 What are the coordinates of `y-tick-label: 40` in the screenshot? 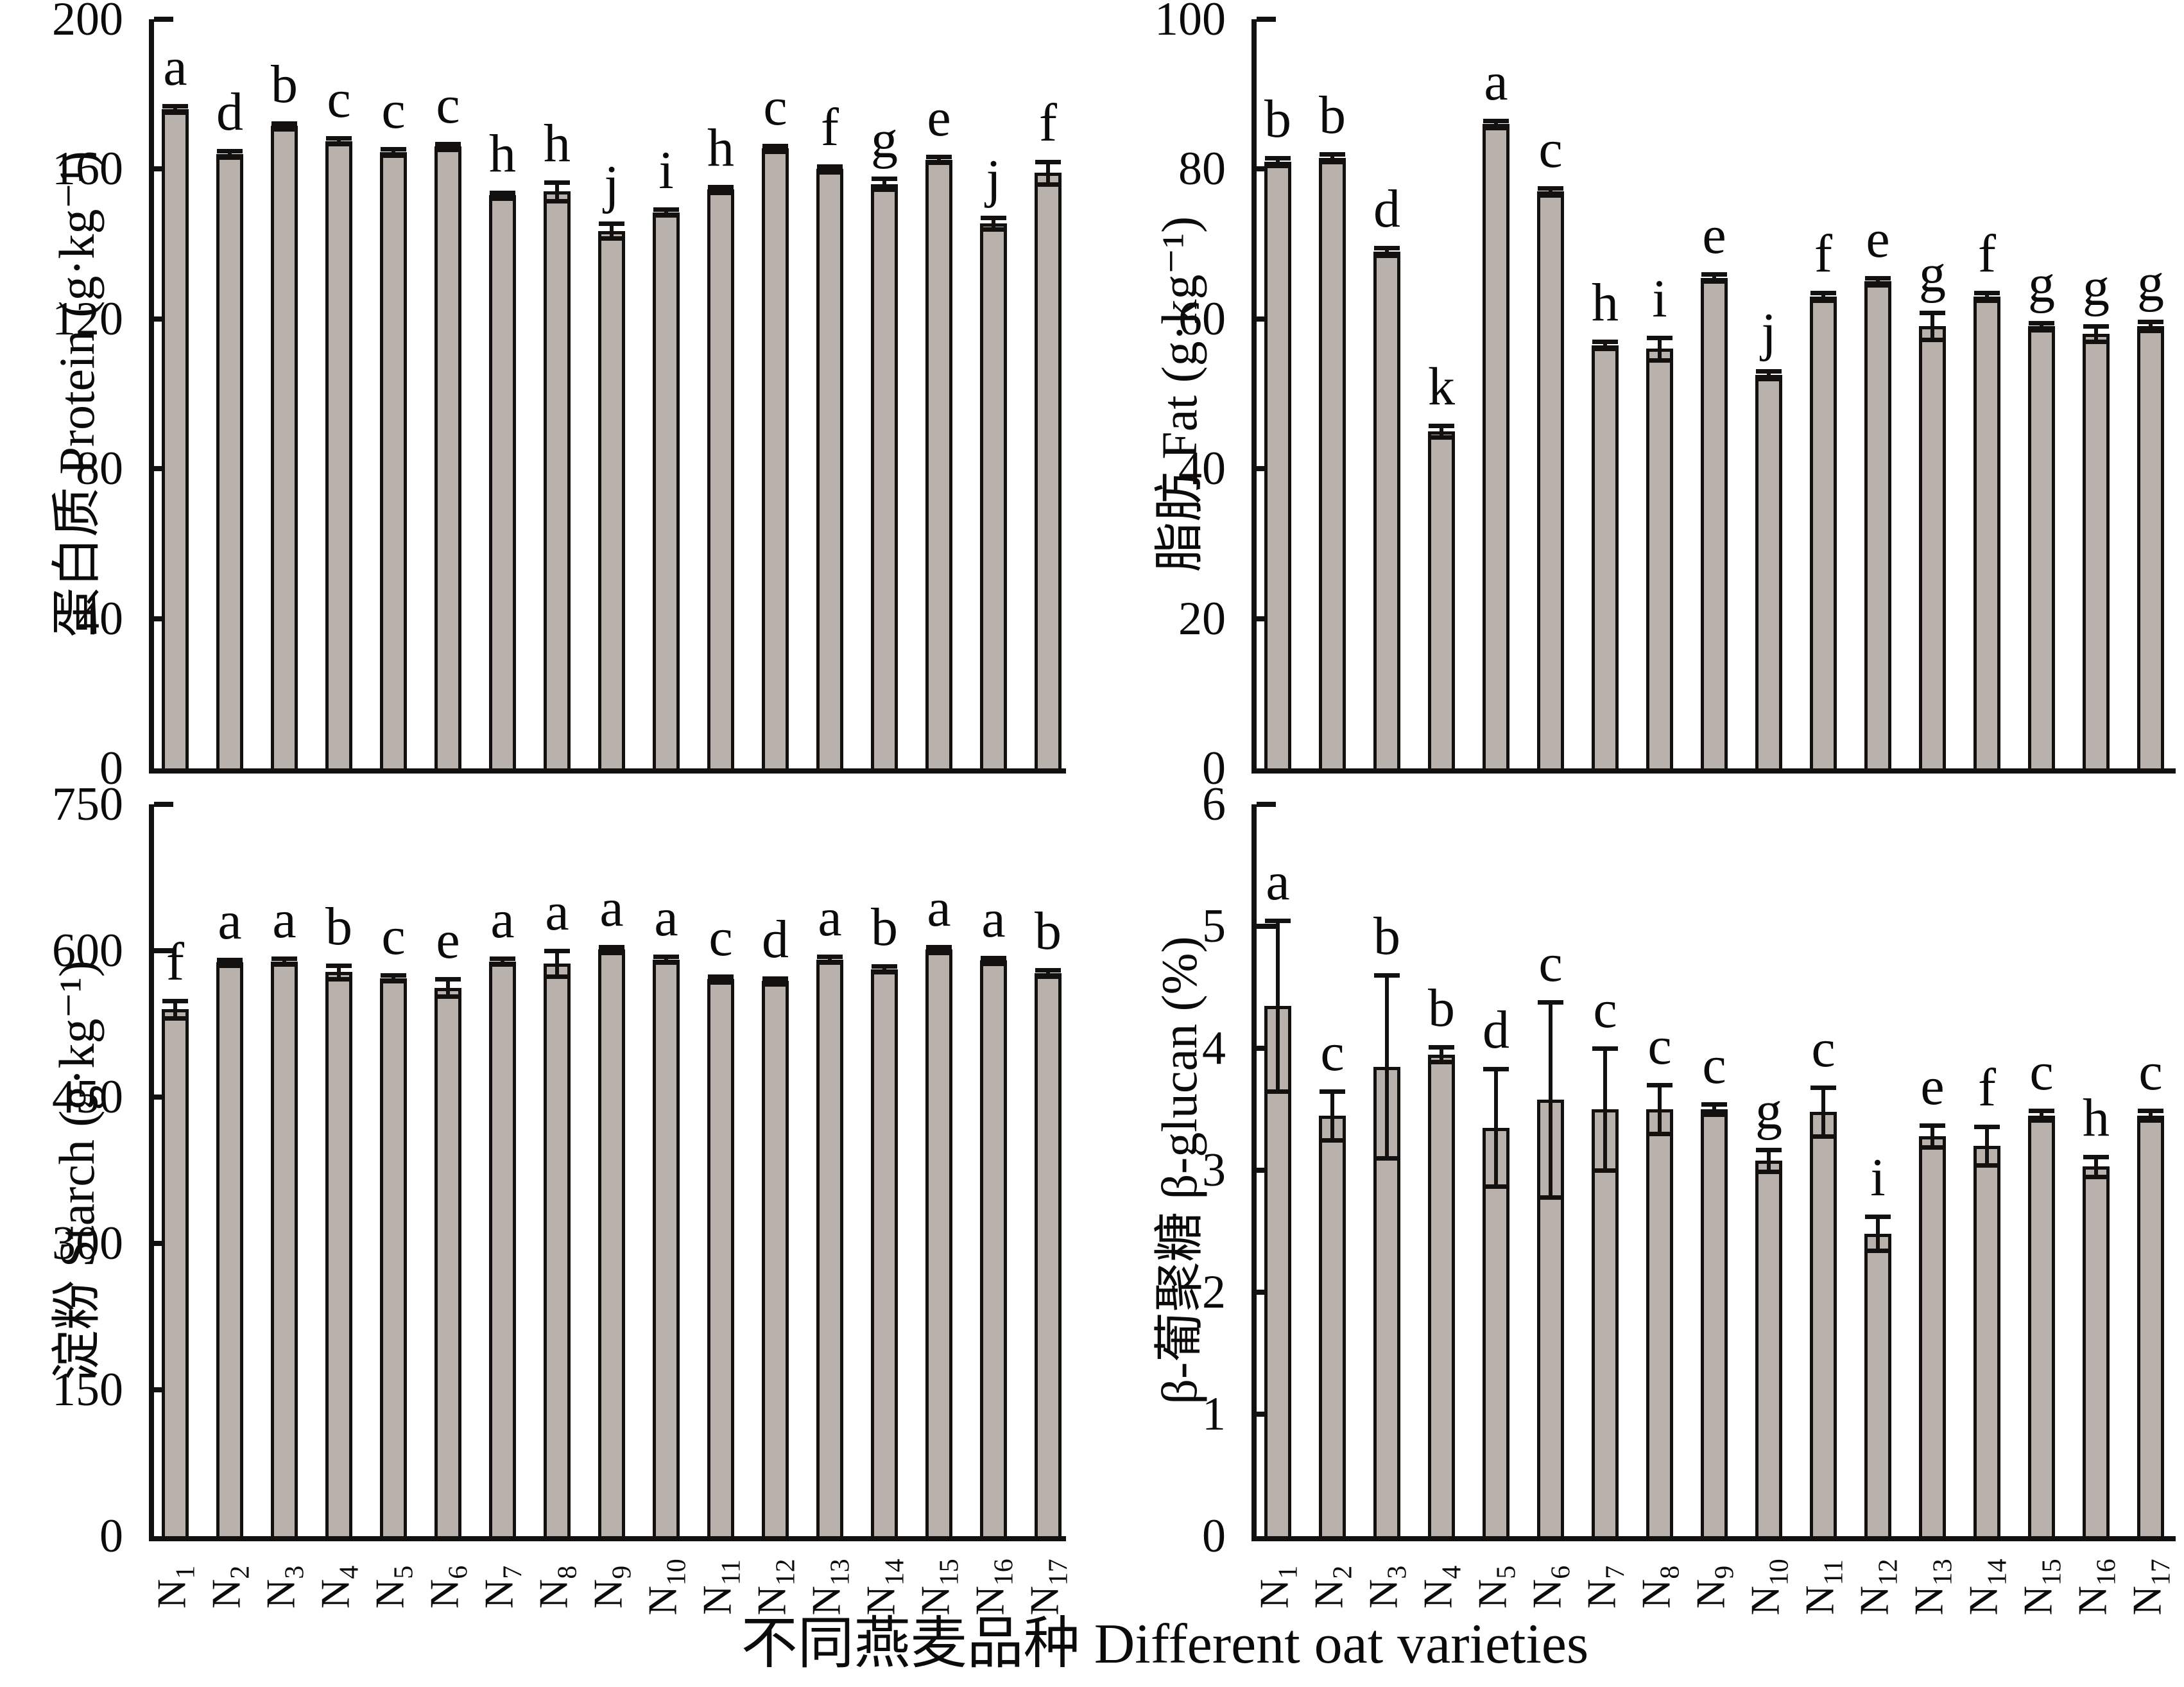 It's located at (1202, 469).